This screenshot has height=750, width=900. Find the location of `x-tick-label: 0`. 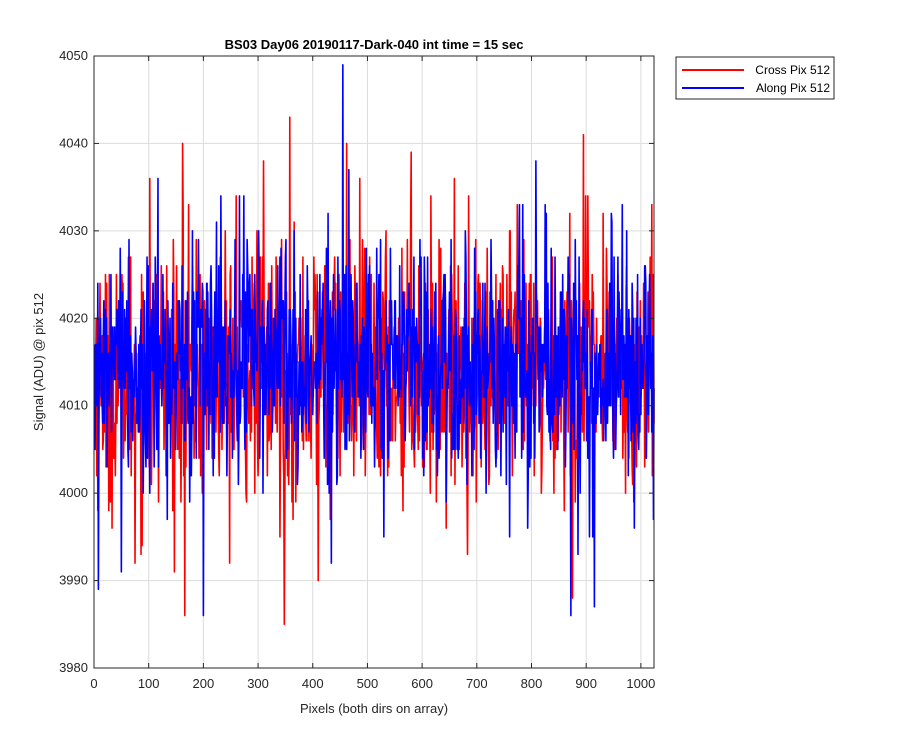

x-tick-label: 0 is located at coordinates (93, 683).